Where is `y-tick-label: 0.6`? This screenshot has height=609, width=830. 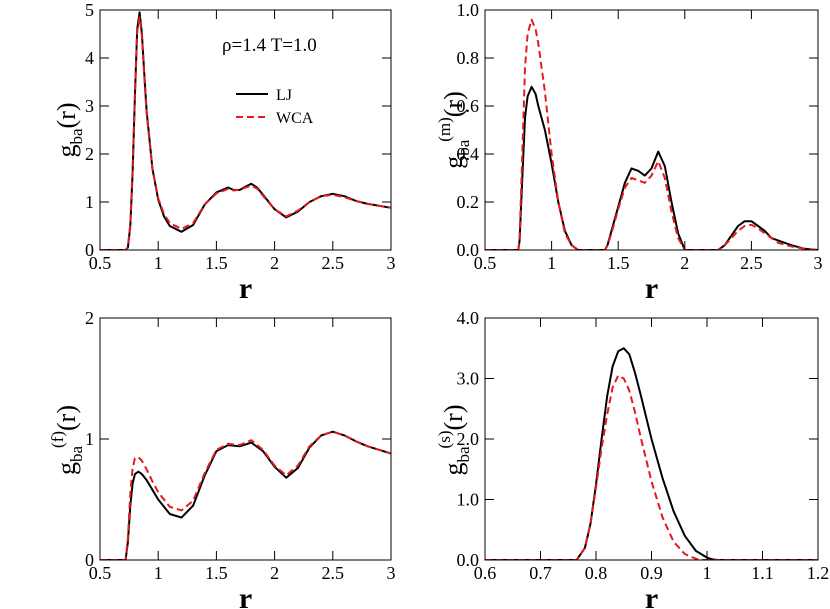 y-tick-label: 0.6 is located at coordinates (468, 106).